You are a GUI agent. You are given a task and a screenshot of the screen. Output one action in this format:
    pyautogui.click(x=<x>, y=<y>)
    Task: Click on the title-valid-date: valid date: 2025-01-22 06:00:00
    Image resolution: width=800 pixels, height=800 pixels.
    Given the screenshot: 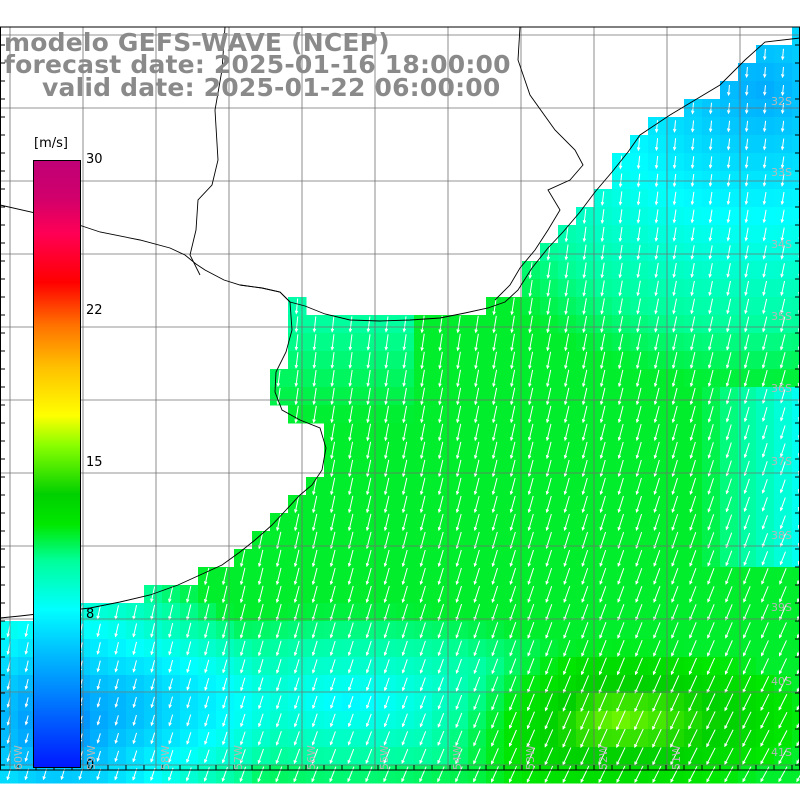 What is the action you would take?
    pyautogui.click(x=271, y=87)
    